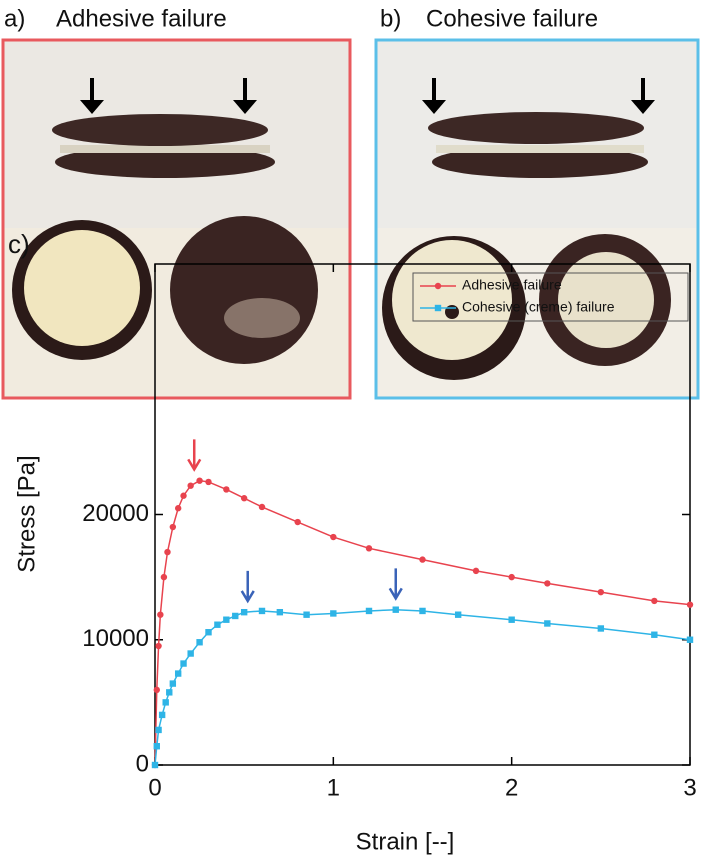  I want to click on legend-label: Cohesive (creme) failure, so click(538, 307).